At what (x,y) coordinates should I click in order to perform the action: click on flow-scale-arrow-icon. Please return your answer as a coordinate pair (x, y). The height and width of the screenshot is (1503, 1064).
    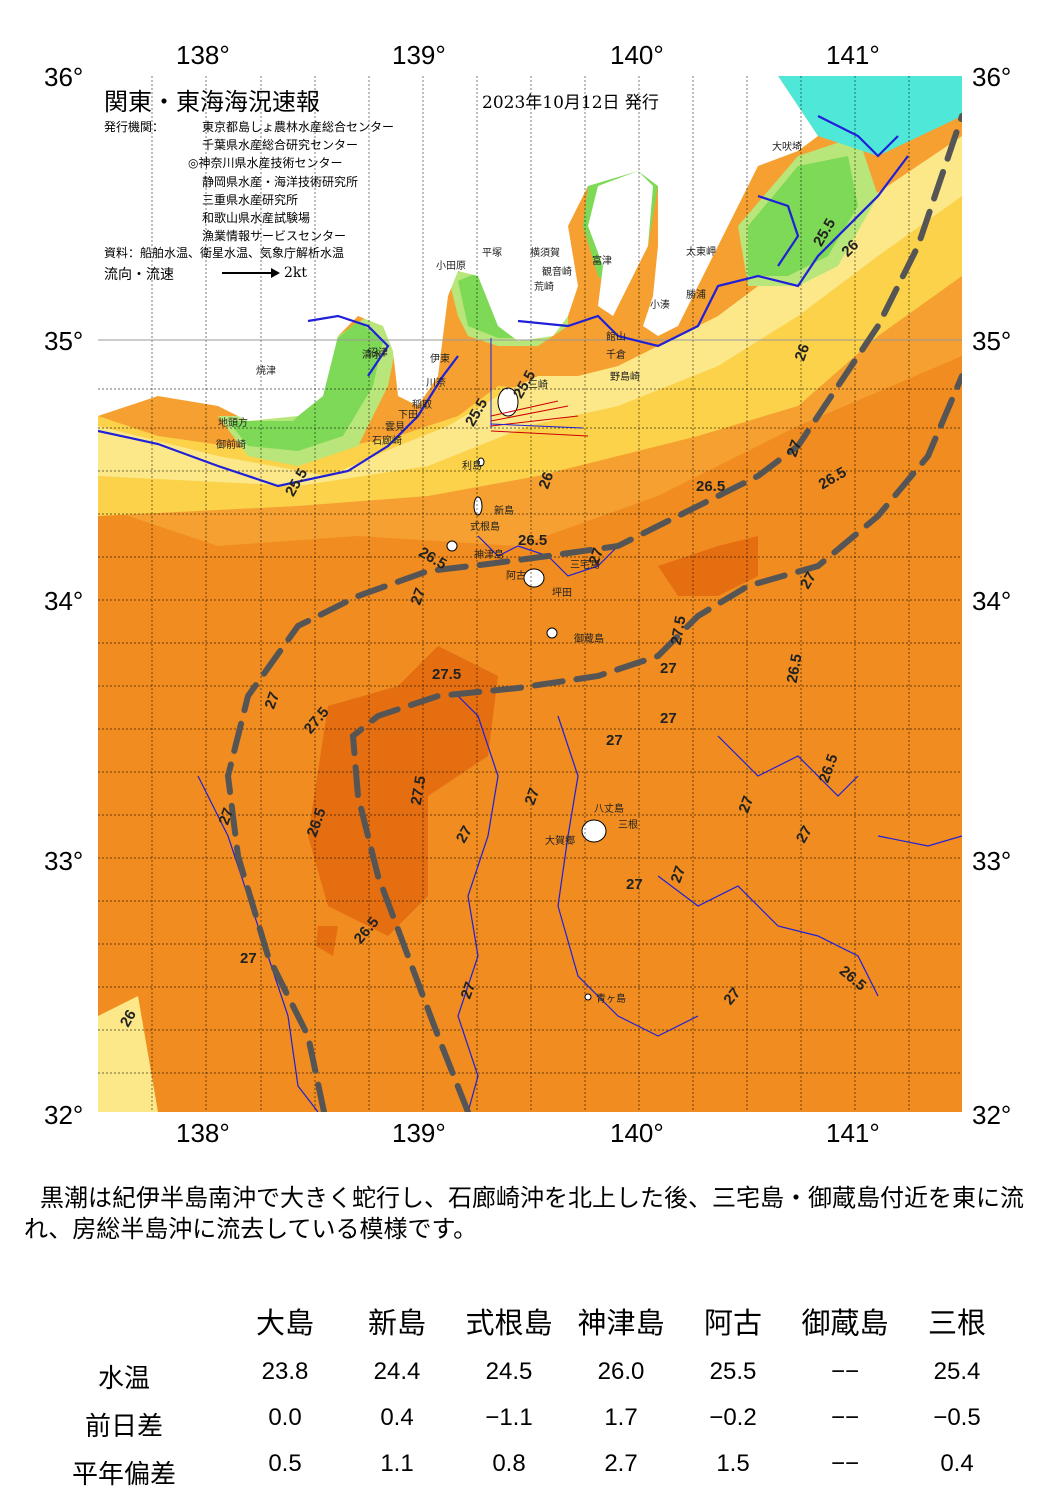
    Looking at the image, I should click on (251, 273).